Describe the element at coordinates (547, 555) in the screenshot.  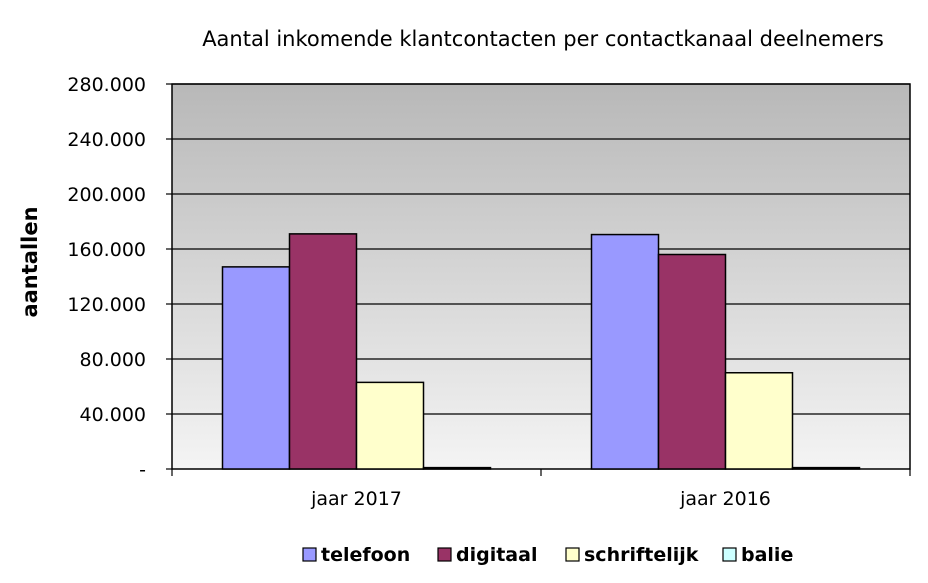
I see `legend: telefoon digitaal schriftelijk balie` at that location.